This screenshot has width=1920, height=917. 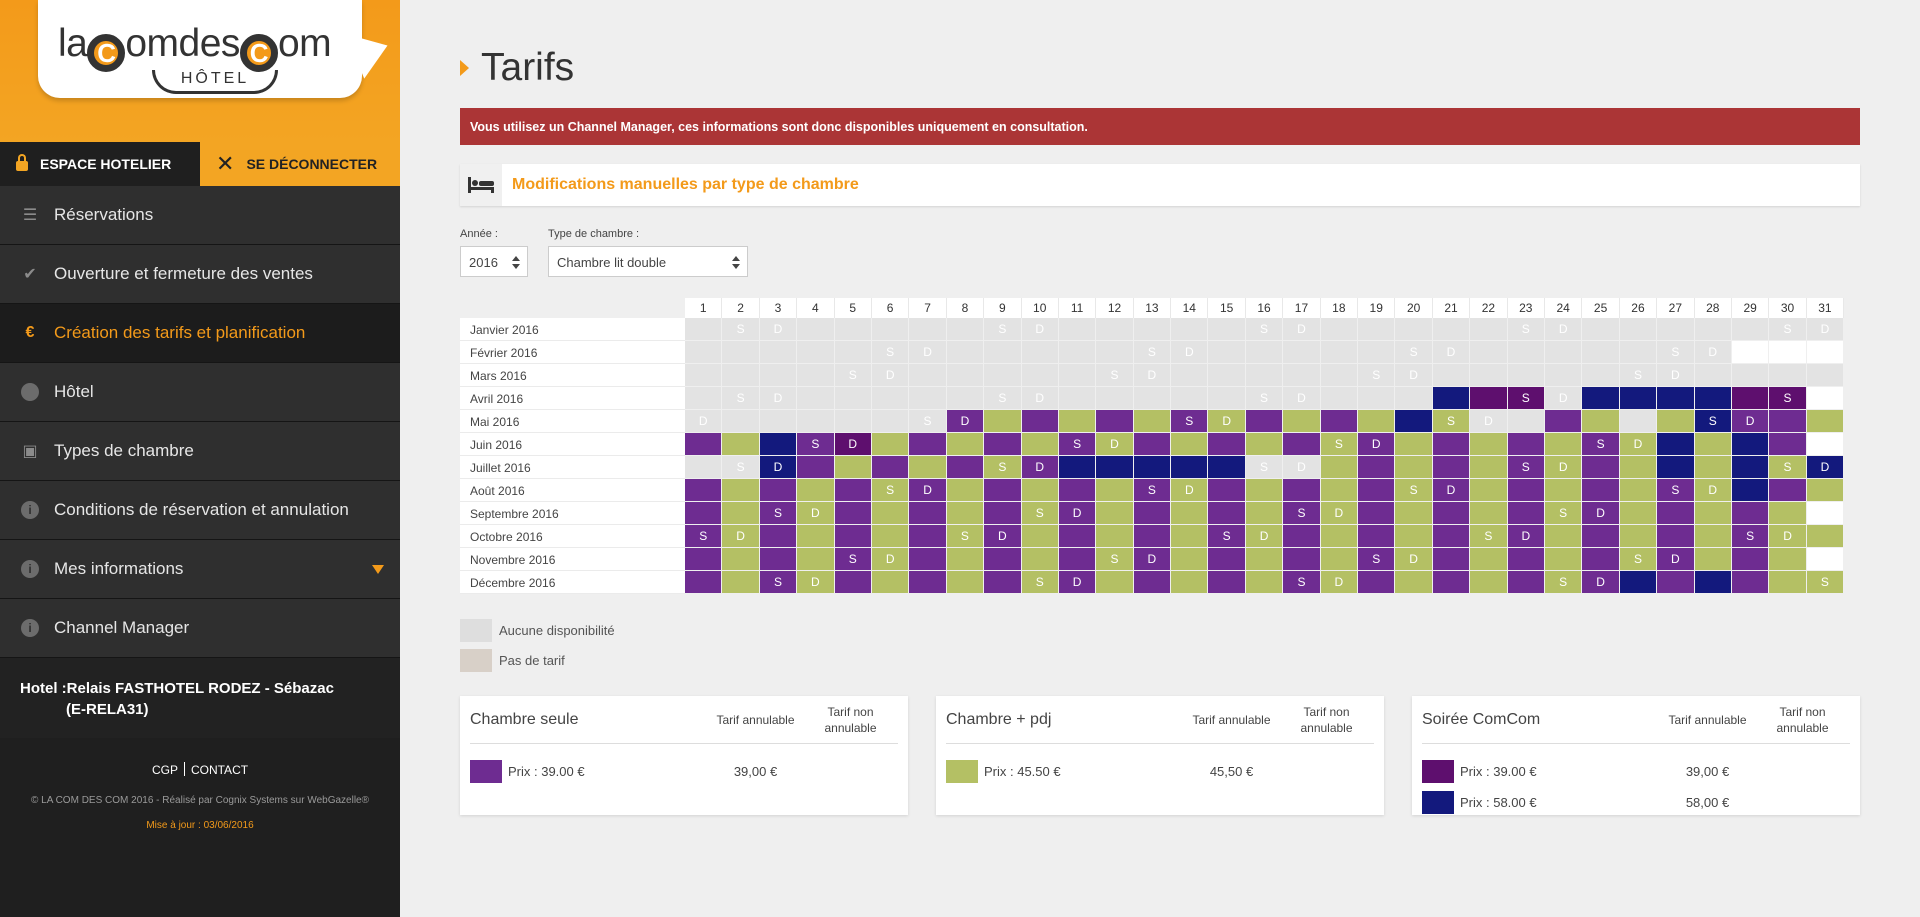 What do you see at coordinates (200, 510) in the screenshot?
I see `sidebar-item-5: i Conditions de réservation et annulation` at bounding box center [200, 510].